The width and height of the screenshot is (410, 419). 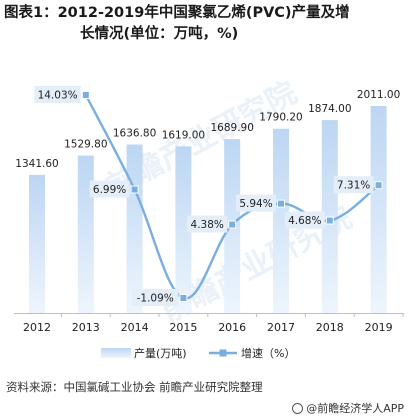 I want to click on bar-value-label: 1636.80, so click(x=134, y=134).